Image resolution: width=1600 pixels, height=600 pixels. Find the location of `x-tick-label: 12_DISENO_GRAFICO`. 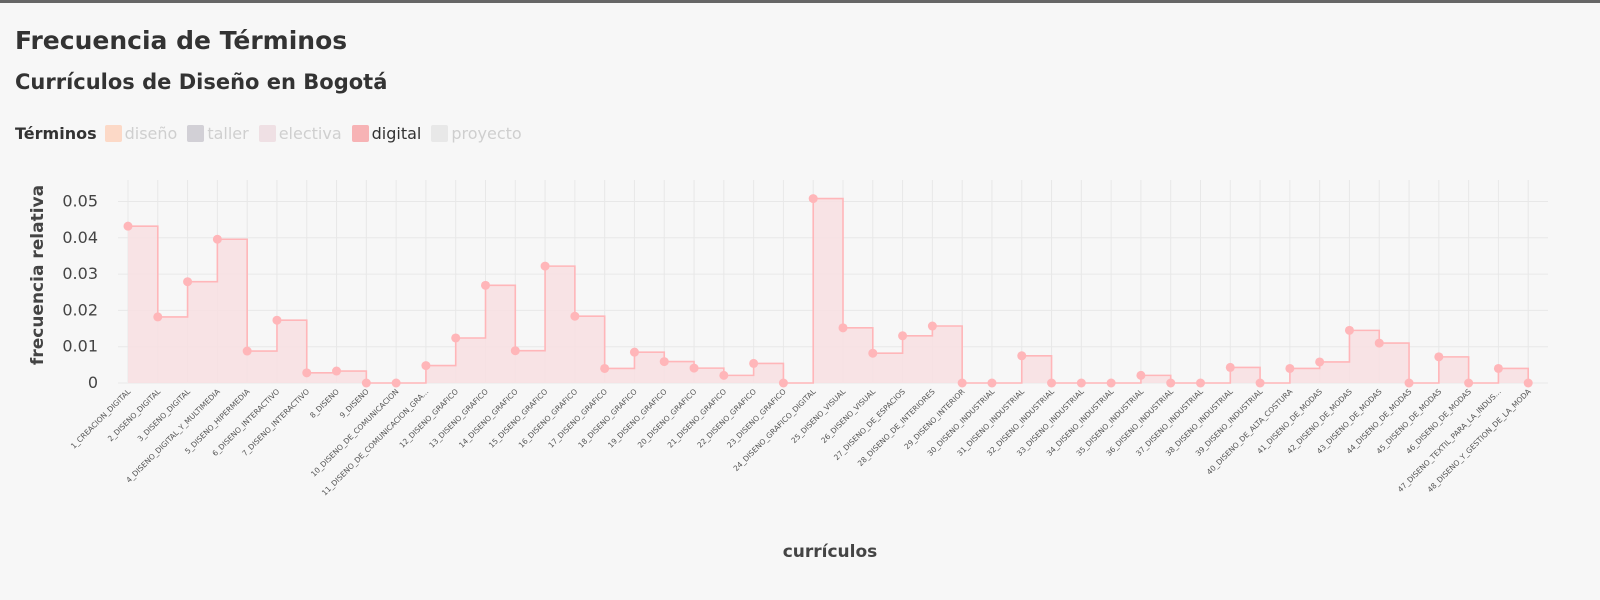

x-tick-label: 12_DISENO_GRAFICO is located at coordinates (428, 418).